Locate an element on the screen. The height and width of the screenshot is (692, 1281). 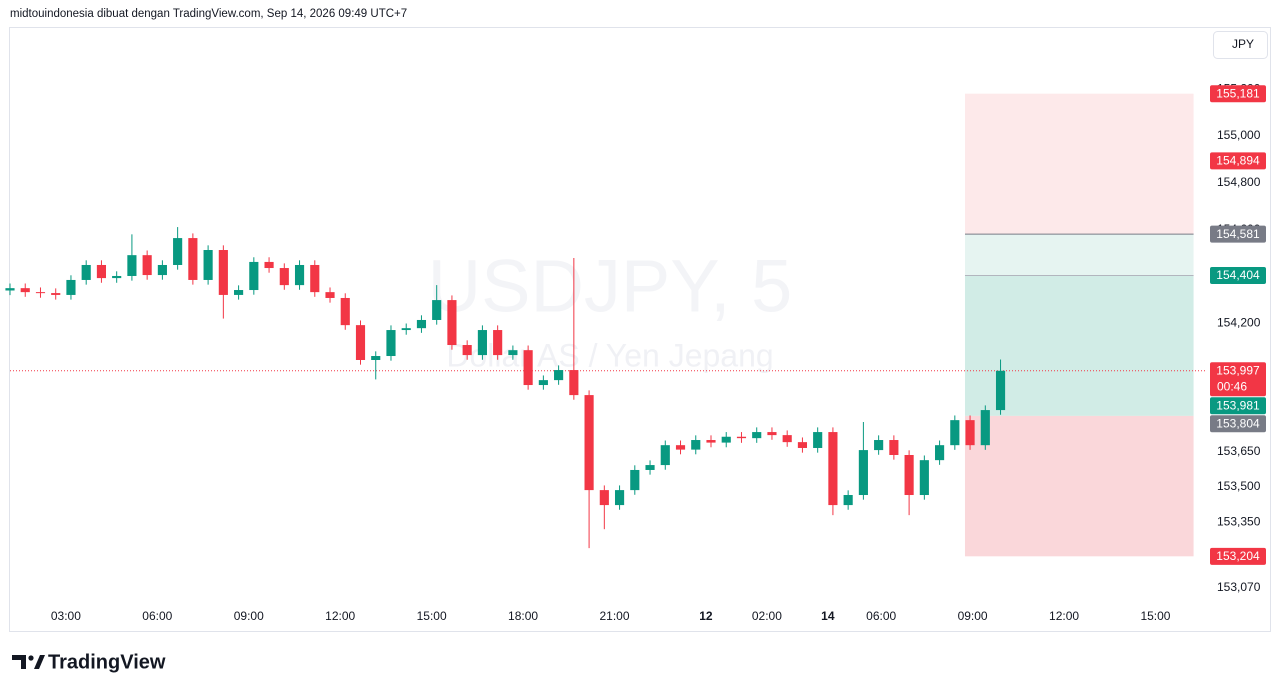
price-tag-label: 154,404 is located at coordinates (1238, 275).